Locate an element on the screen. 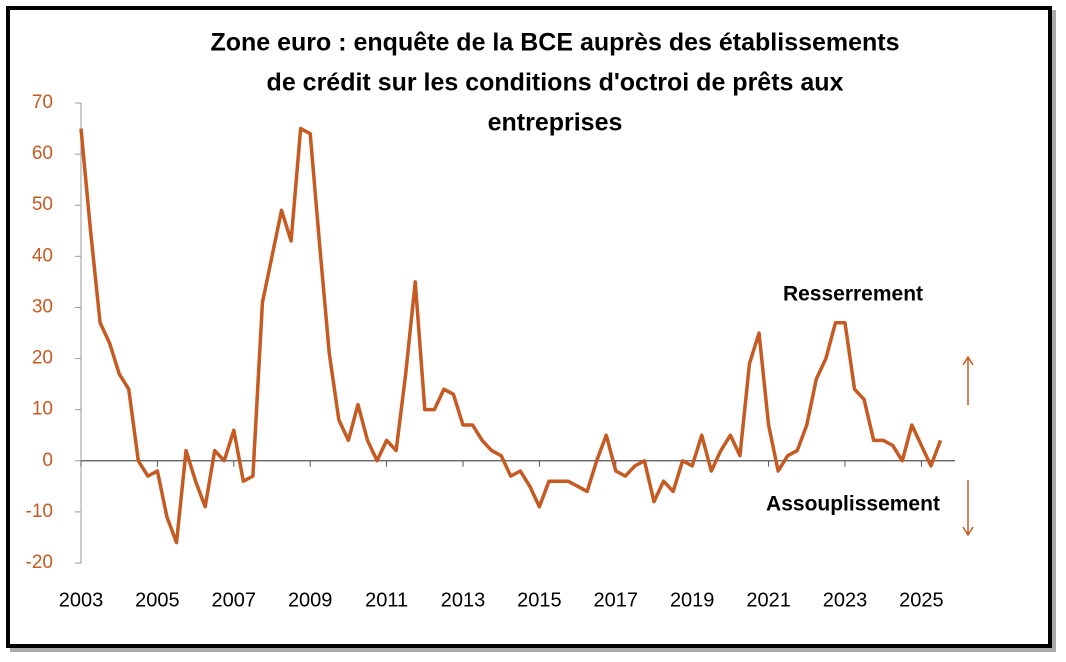 Image resolution: width=1066 pixels, height=662 pixels. y-tick-label: 40 is located at coordinates (42, 255).